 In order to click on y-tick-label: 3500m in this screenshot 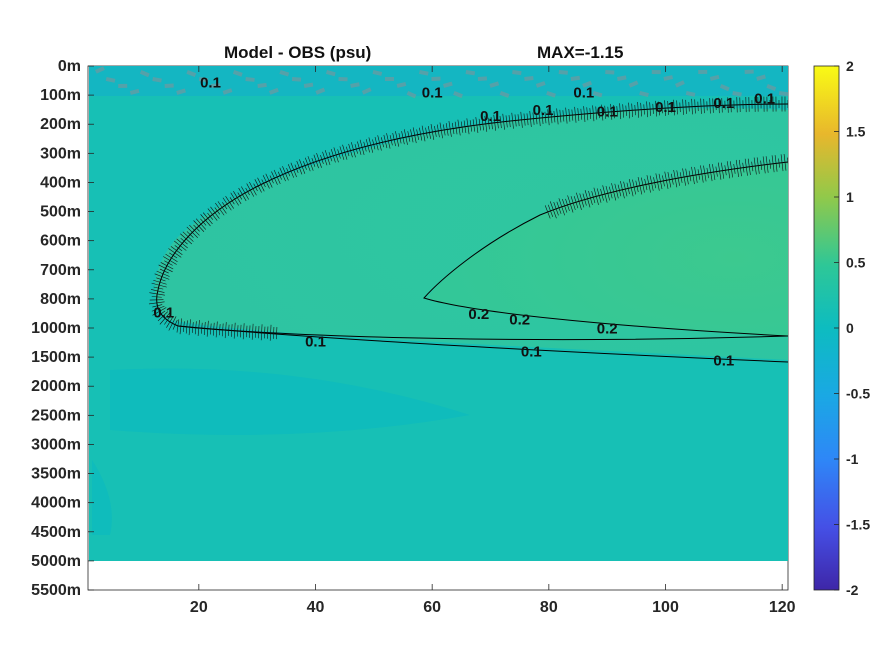, I will do `click(56, 474)`.